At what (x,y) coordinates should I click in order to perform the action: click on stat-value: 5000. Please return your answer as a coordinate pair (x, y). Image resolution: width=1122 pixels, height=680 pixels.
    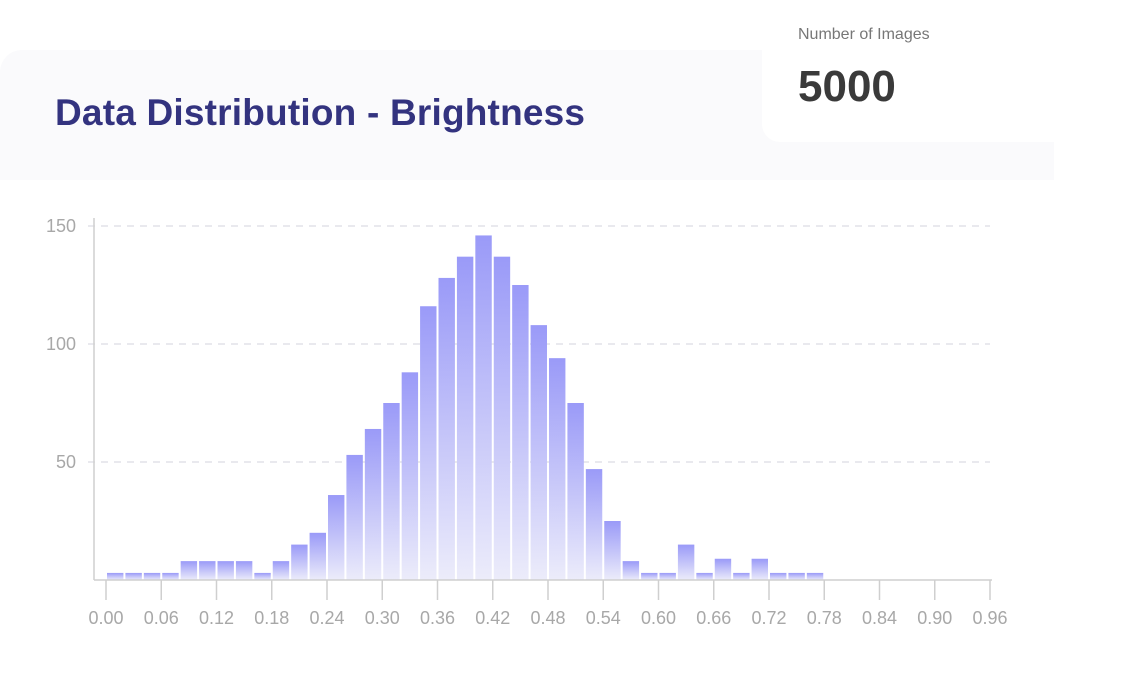
    Looking at the image, I should click on (847, 86).